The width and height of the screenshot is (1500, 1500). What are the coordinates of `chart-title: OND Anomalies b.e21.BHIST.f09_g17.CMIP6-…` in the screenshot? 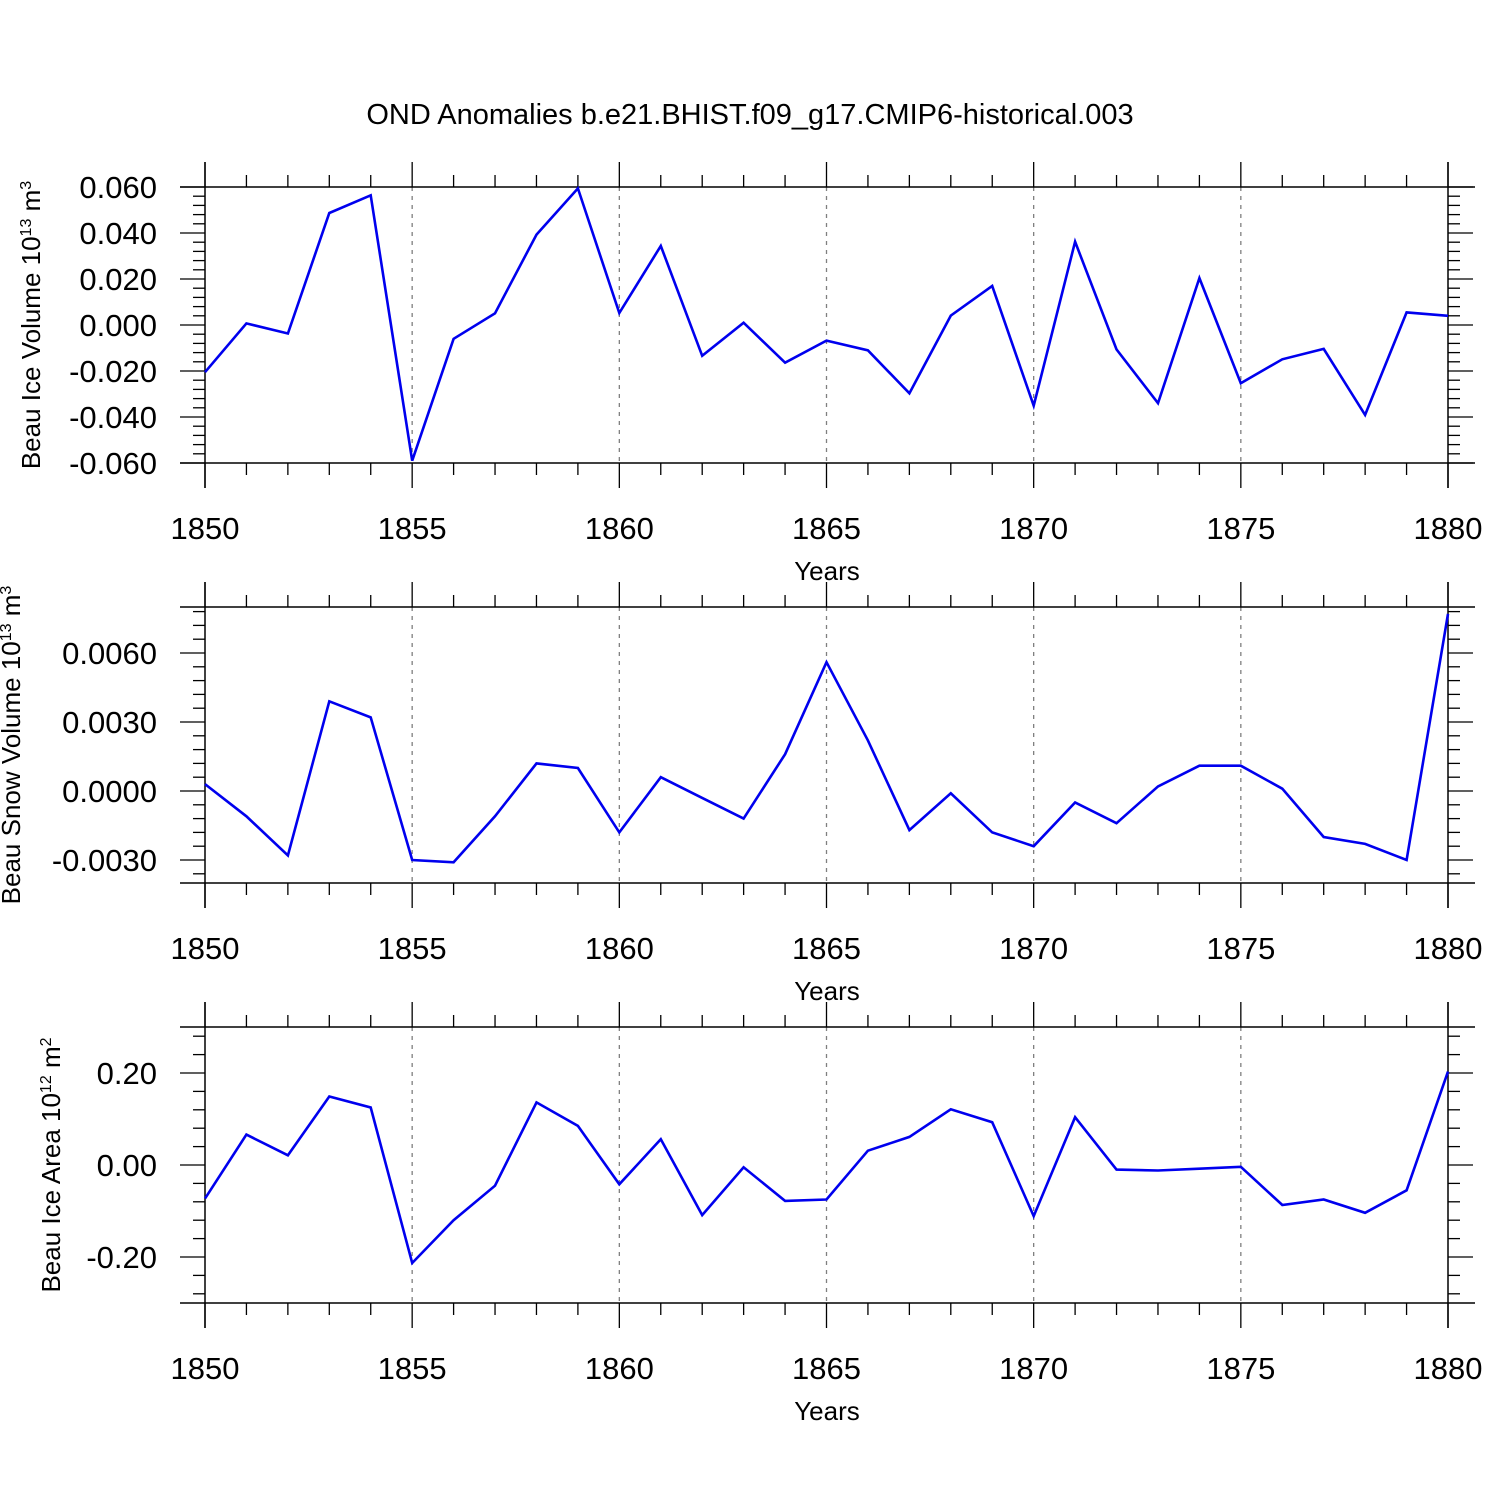 It's located at (749, 115).